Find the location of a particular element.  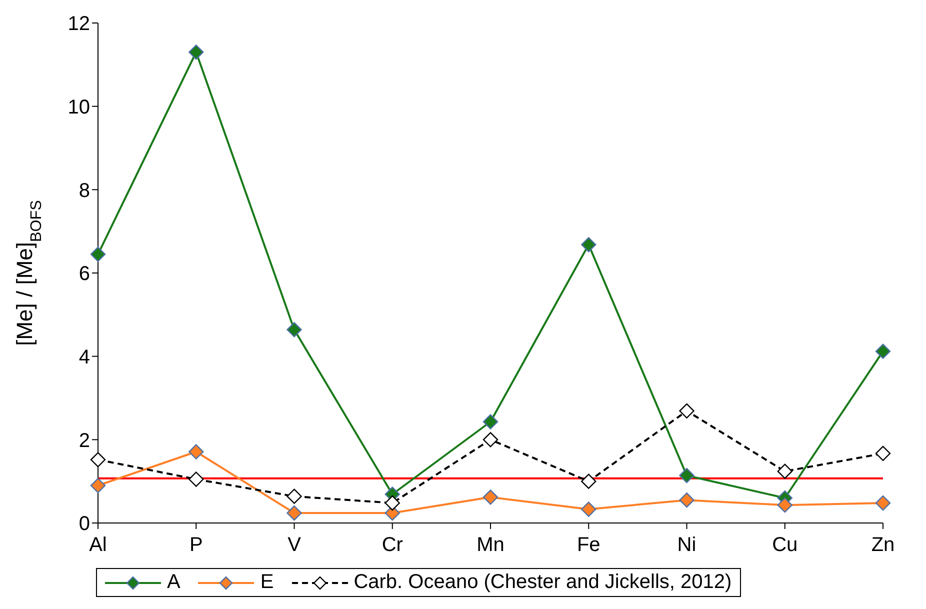

x-tick-label: Cr is located at coordinates (393, 545).